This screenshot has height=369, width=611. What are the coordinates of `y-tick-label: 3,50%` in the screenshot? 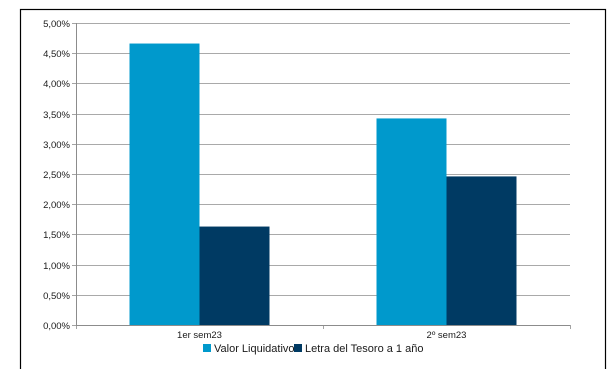 It's located at (56, 115).